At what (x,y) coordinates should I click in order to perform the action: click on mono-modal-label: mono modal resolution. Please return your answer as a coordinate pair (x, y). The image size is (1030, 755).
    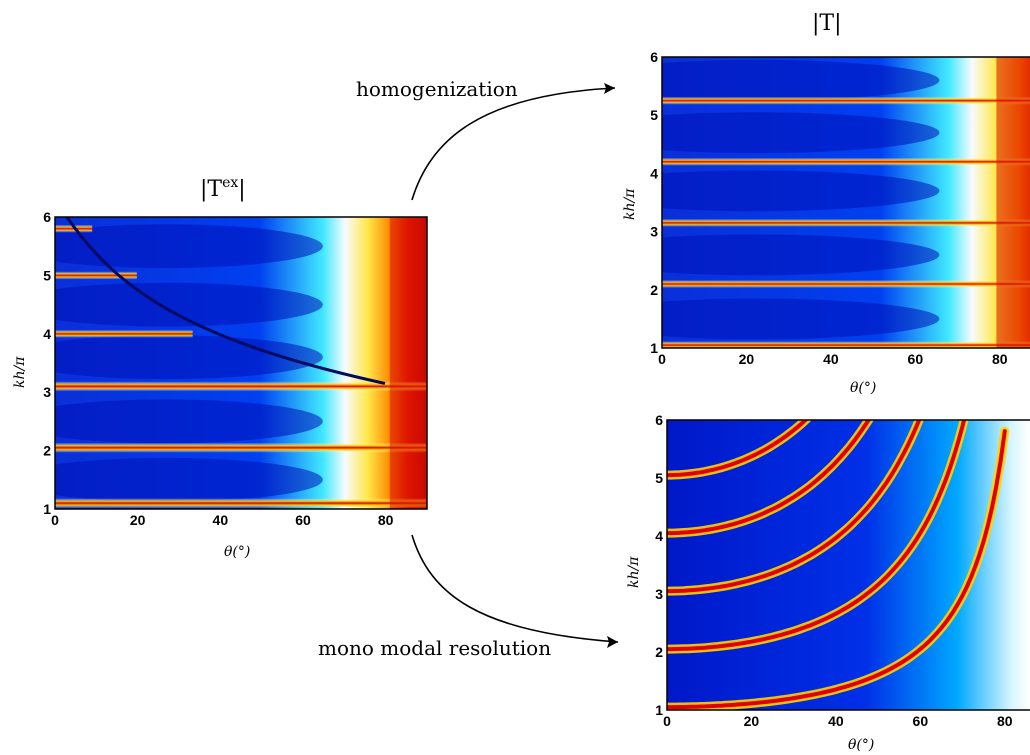
    Looking at the image, I should click on (434, 648).